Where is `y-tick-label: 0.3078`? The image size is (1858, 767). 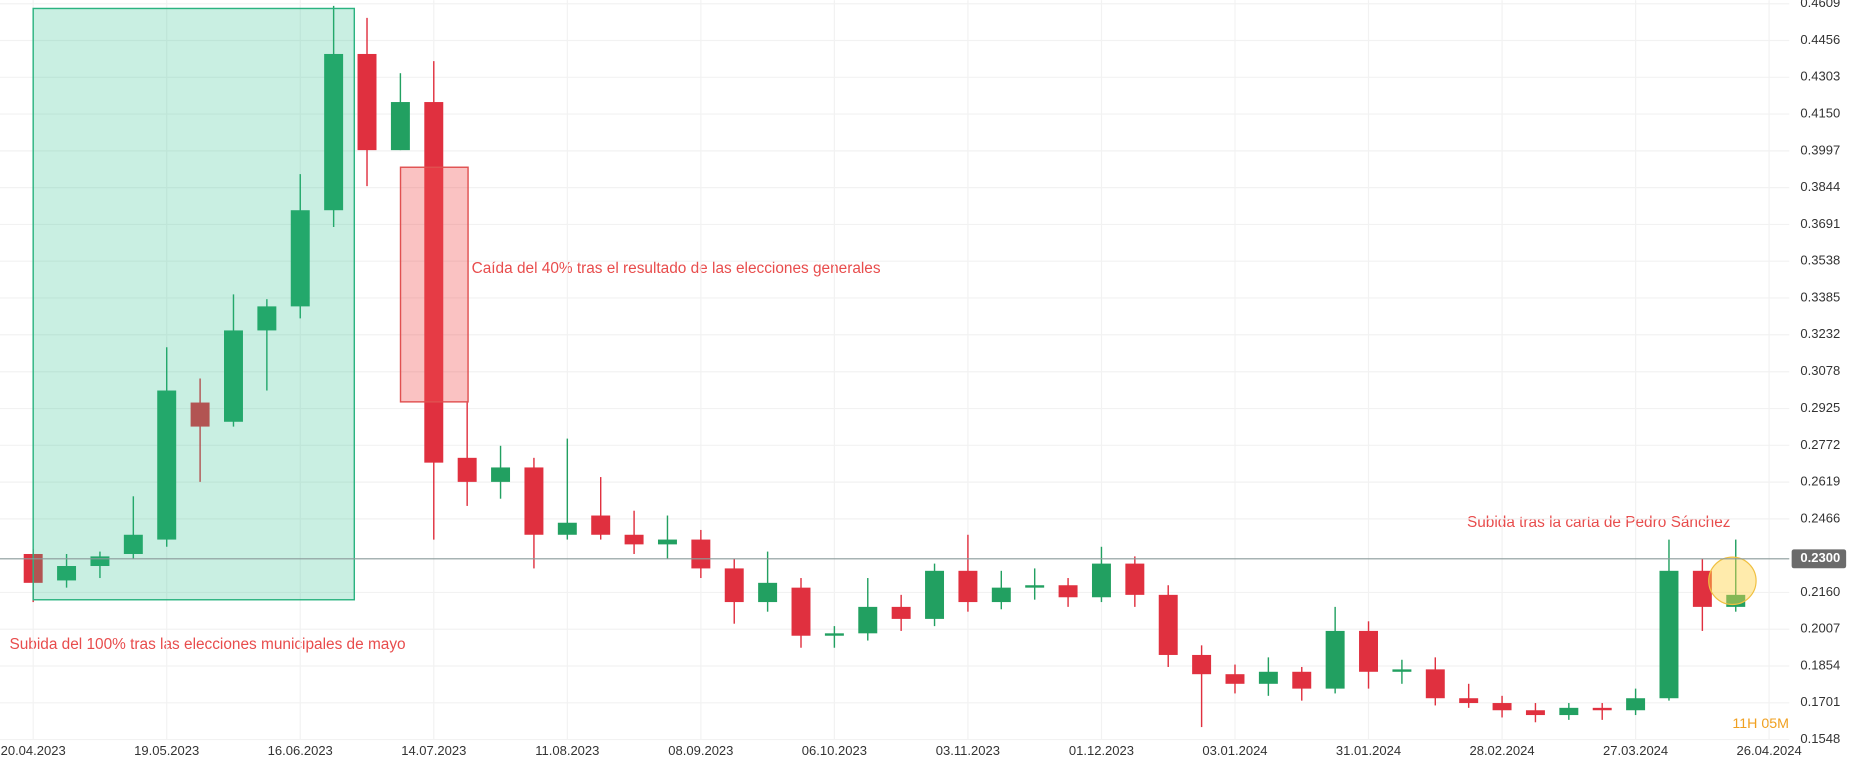
y-tick-label: 0.3078 is located at coordinates (1820, 370).